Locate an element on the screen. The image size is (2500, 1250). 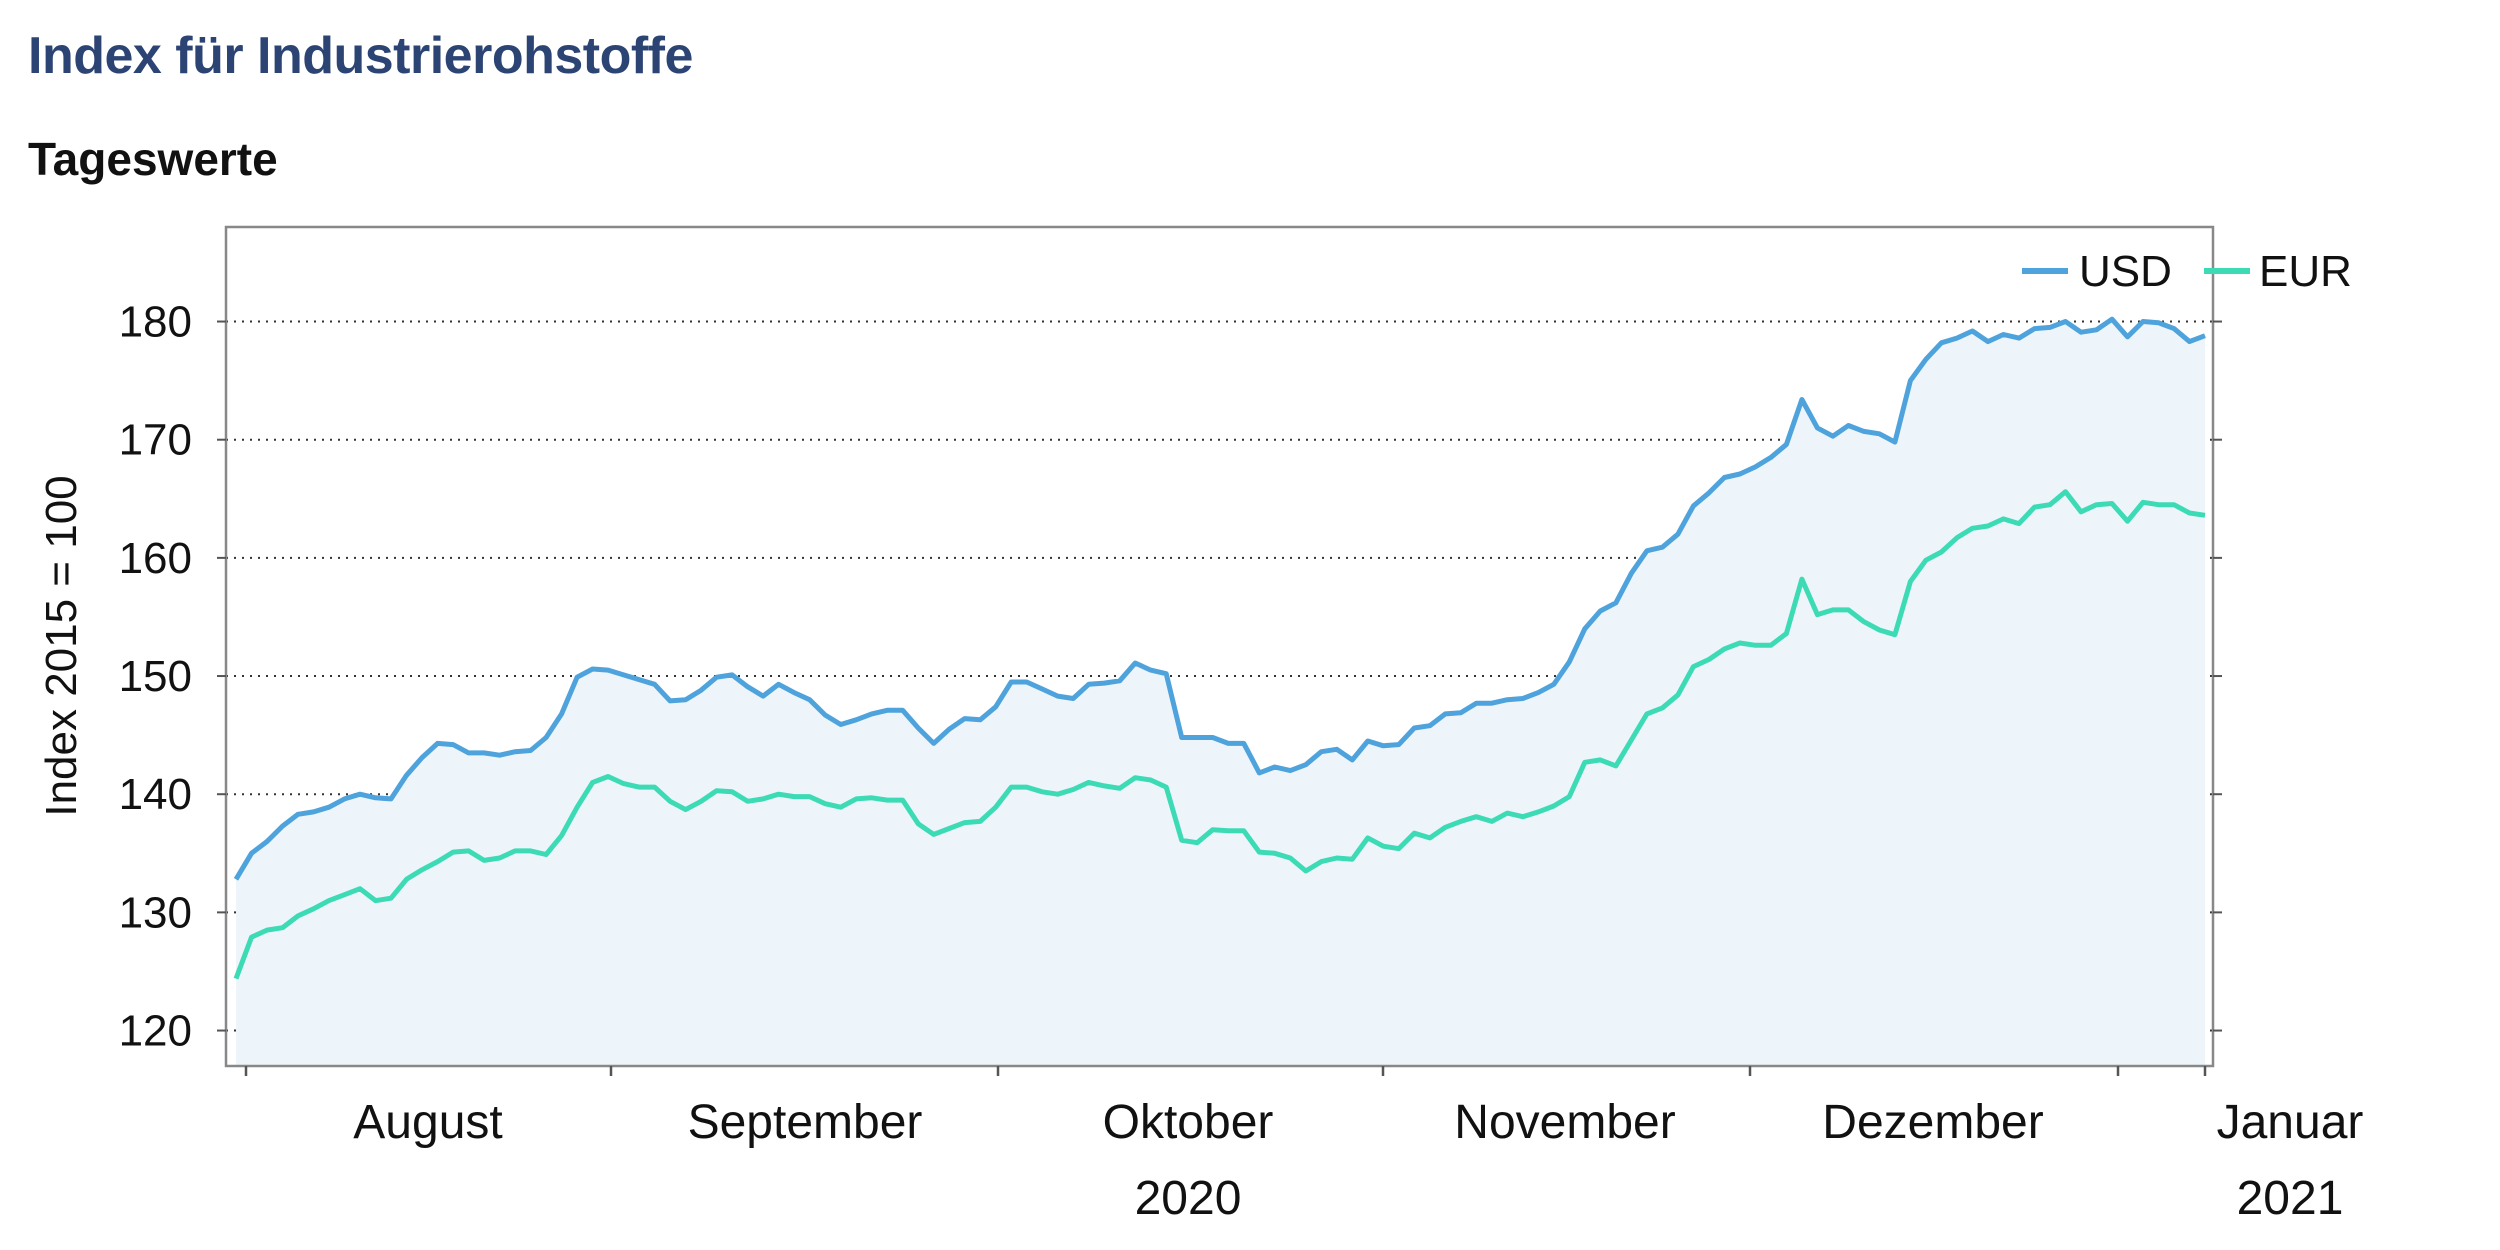
legend-label-usd: USD is located at coordinates (2125, 271).